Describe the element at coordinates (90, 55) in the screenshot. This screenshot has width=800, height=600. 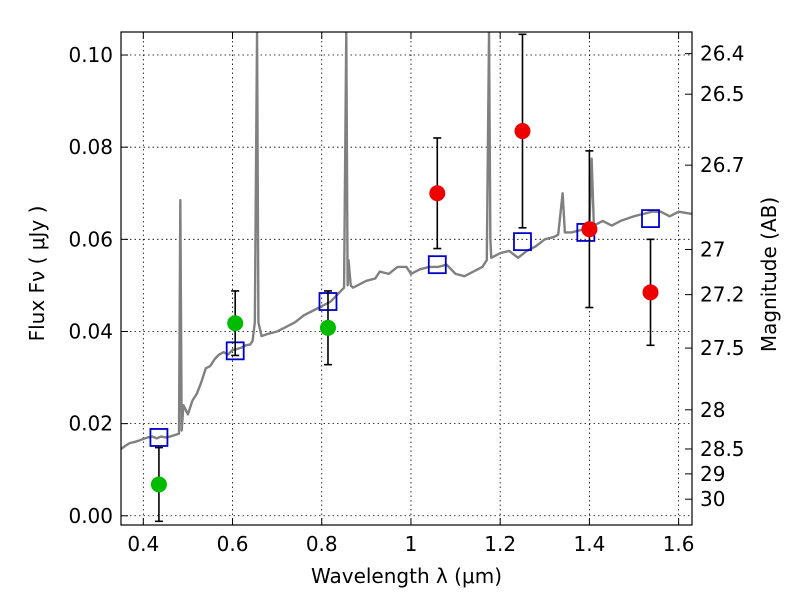
I see `y-tick-label: 0.10` at that location.